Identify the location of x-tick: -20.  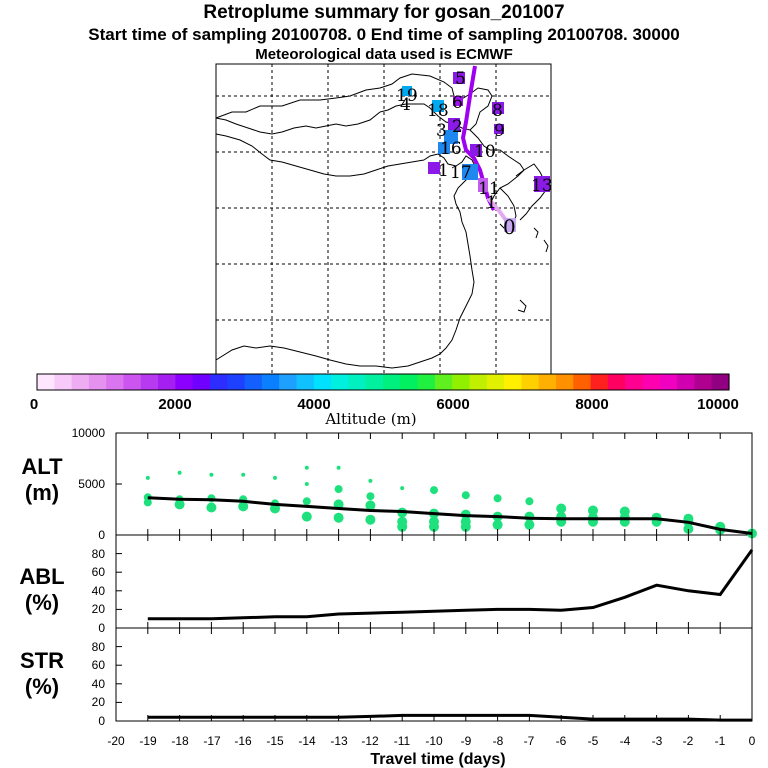
(116, 741).